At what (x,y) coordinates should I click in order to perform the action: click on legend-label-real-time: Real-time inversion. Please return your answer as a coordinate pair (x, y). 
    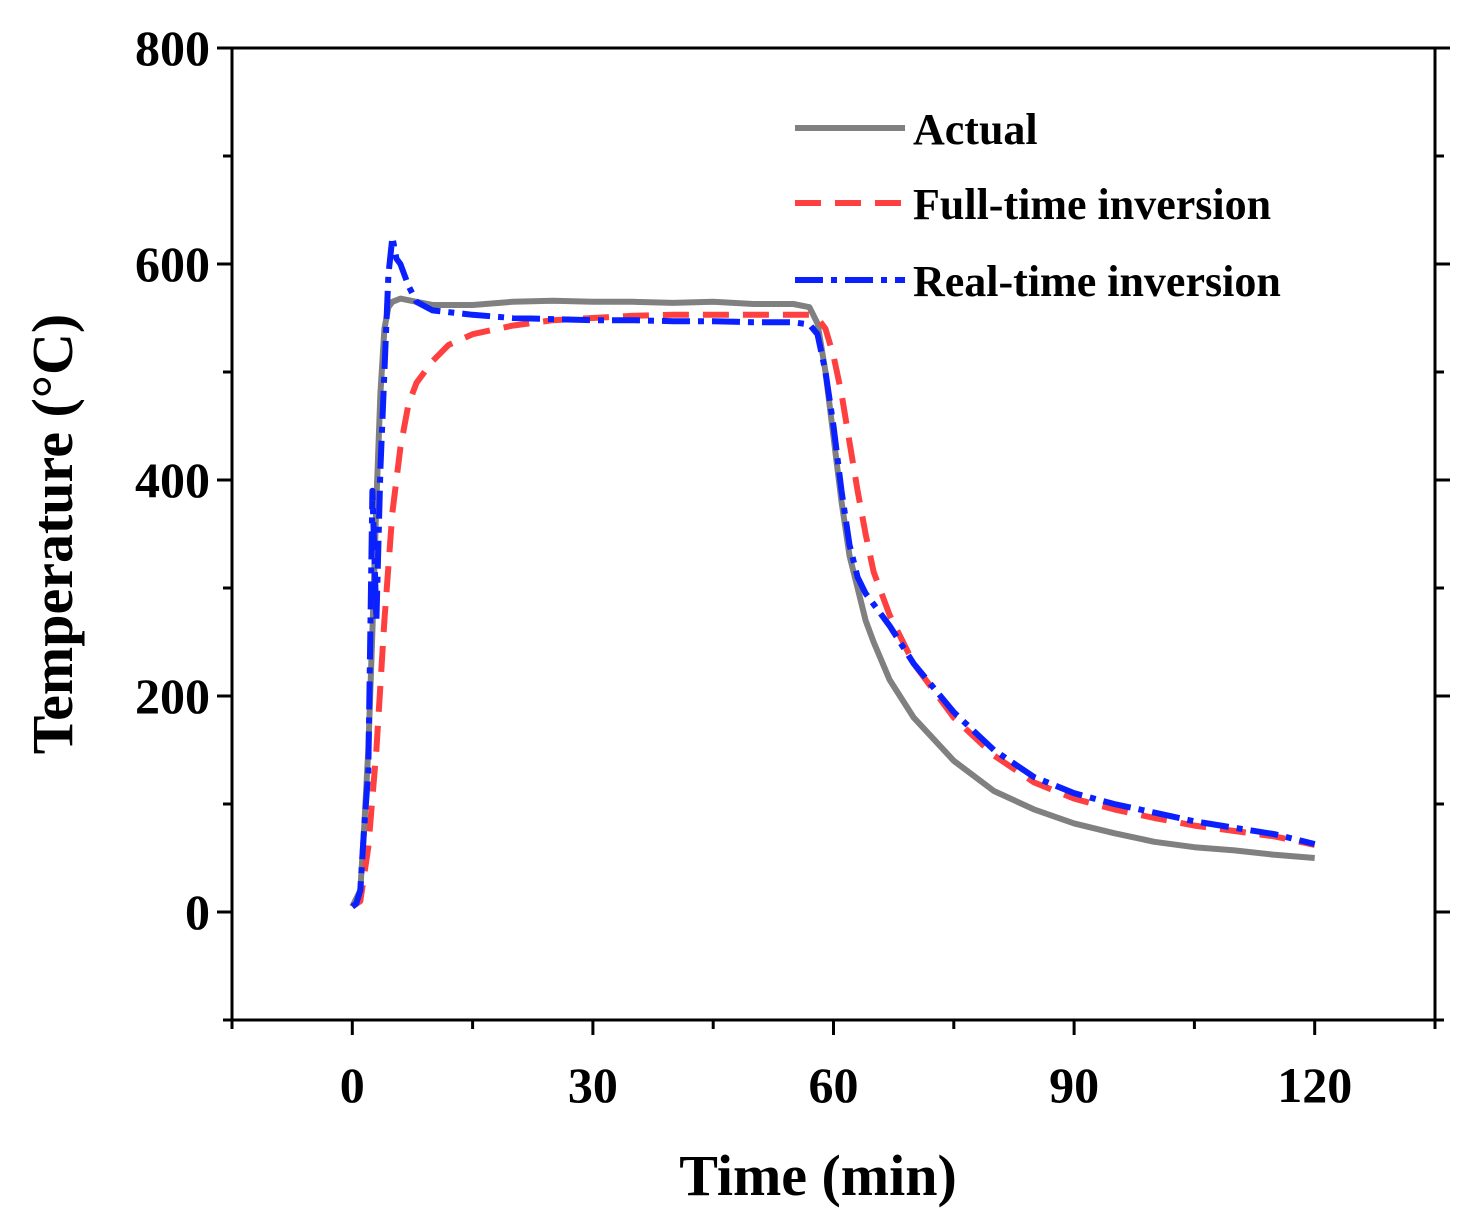
    Looking at the image, I should click on (1097, 281).